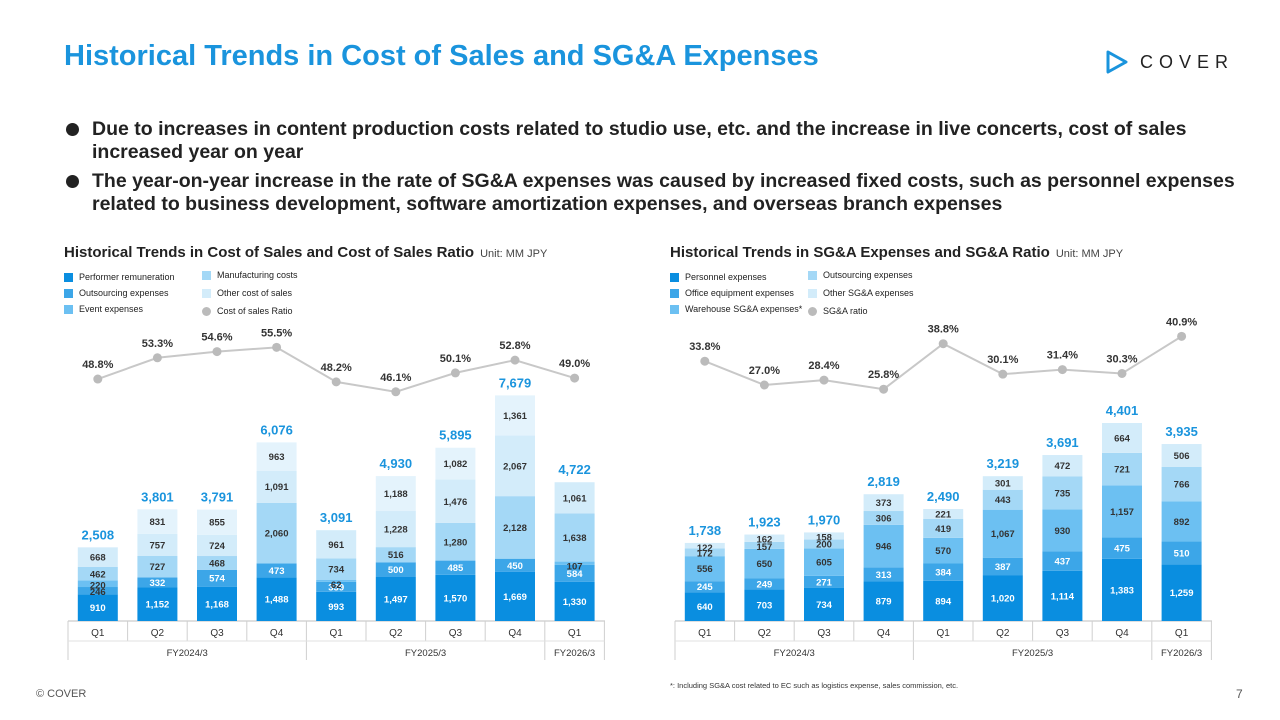  What do you see at coordinates (456, 598) in the screenshot?
I see `bar-segment-label: 1,570` at bounding box center [456, 598].